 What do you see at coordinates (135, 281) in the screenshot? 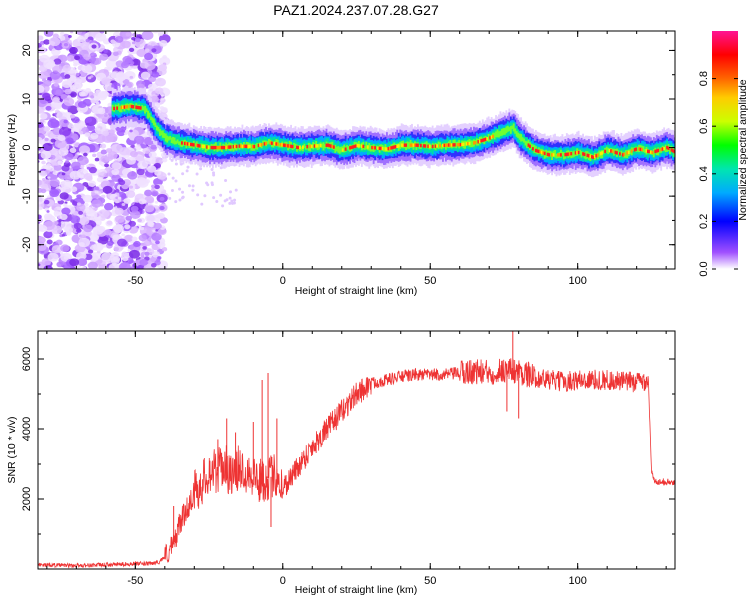
I see `spectrogram-x-tick-label: -50` at bounding box center [135, 281].